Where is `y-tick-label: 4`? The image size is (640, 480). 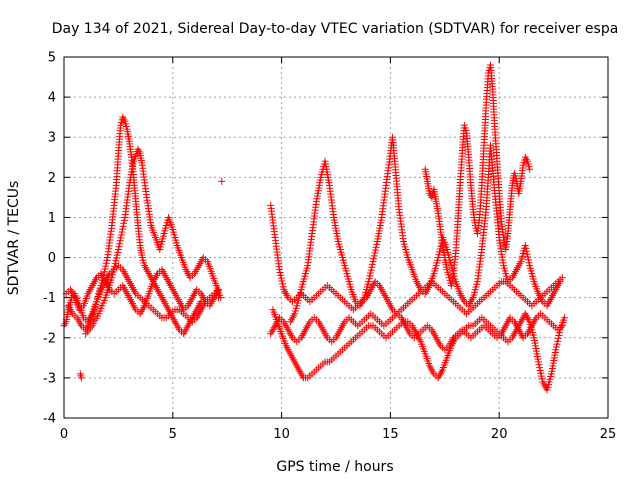 y-tick-label: 4 is located at coordinates (52, 98).